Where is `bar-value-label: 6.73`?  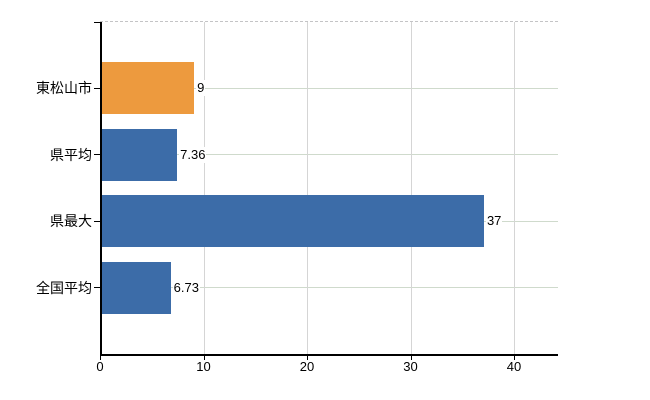 bar-value-label: 6.73 is located at coordinates (186, 287).